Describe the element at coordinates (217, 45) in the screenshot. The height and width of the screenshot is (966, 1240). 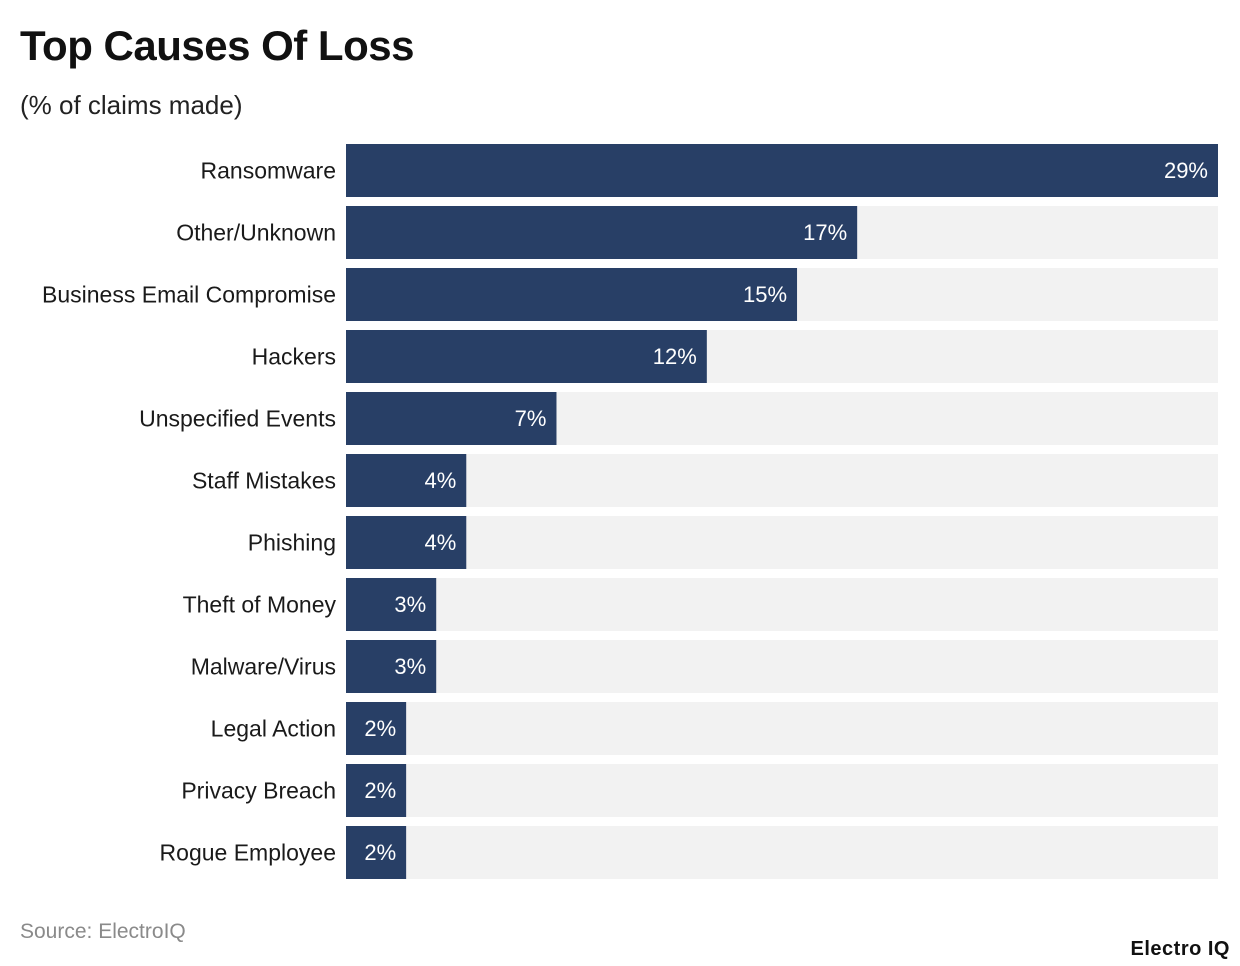
I see `chart-title: Top Causes Of Loss` at that location.